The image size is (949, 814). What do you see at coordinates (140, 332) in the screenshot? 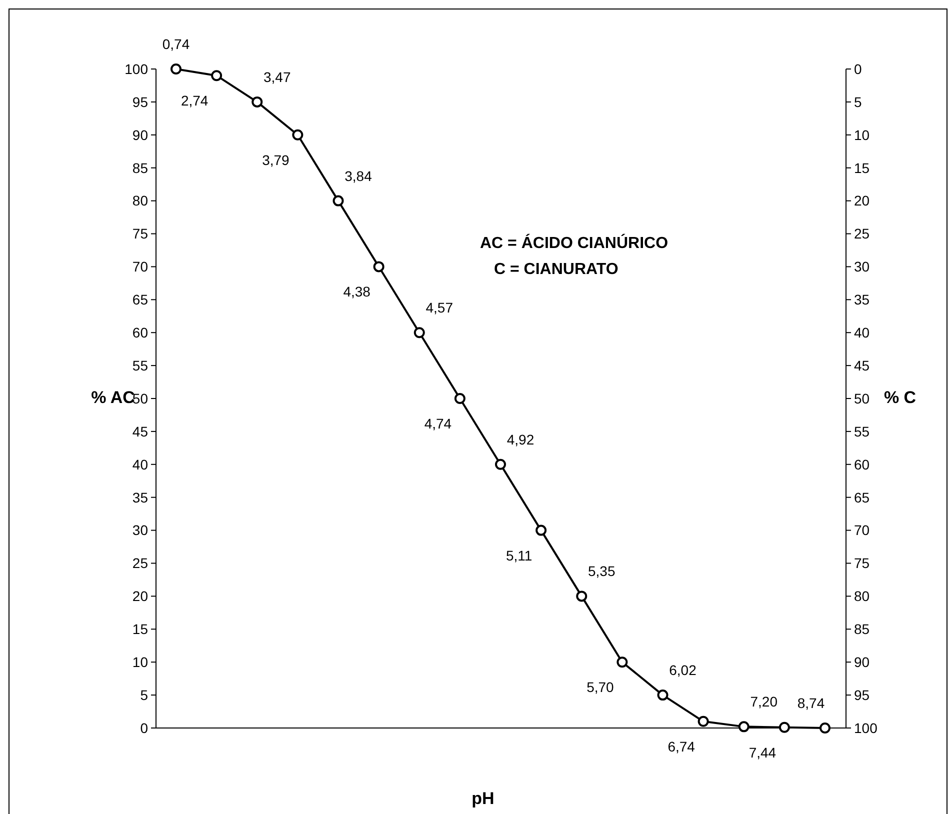
I see `y-tick-label: 60` at bounding box center [140, 332].